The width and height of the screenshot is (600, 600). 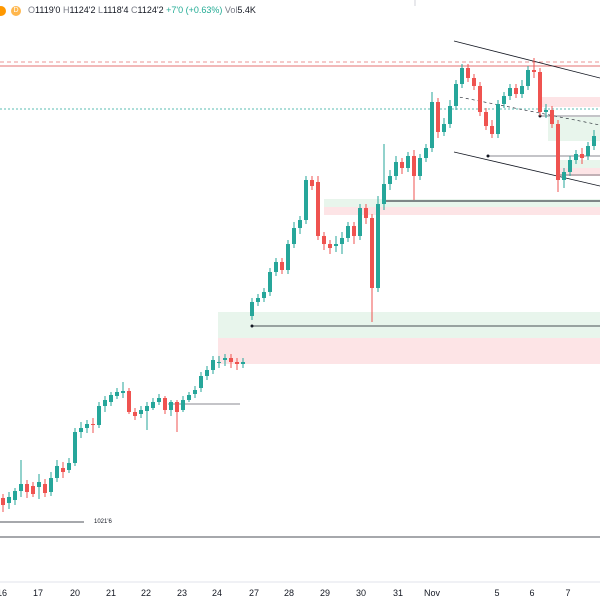 I want to click on high-value: 1124'2, so click(x=82, y=10).